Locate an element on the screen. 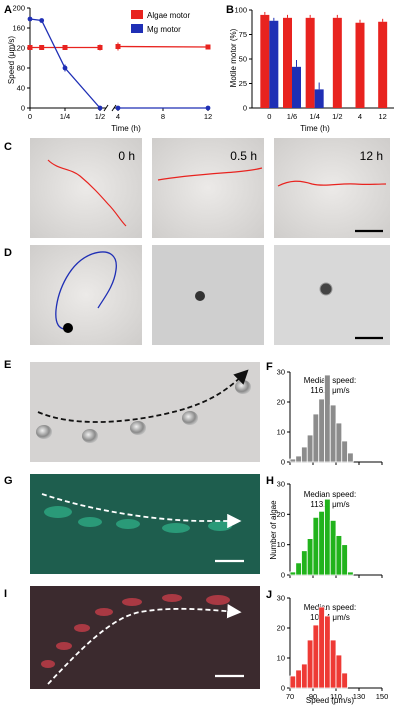 This screenshot has height=712, width=400. x-tick-label: 8 is located at coordinates (163, 116).